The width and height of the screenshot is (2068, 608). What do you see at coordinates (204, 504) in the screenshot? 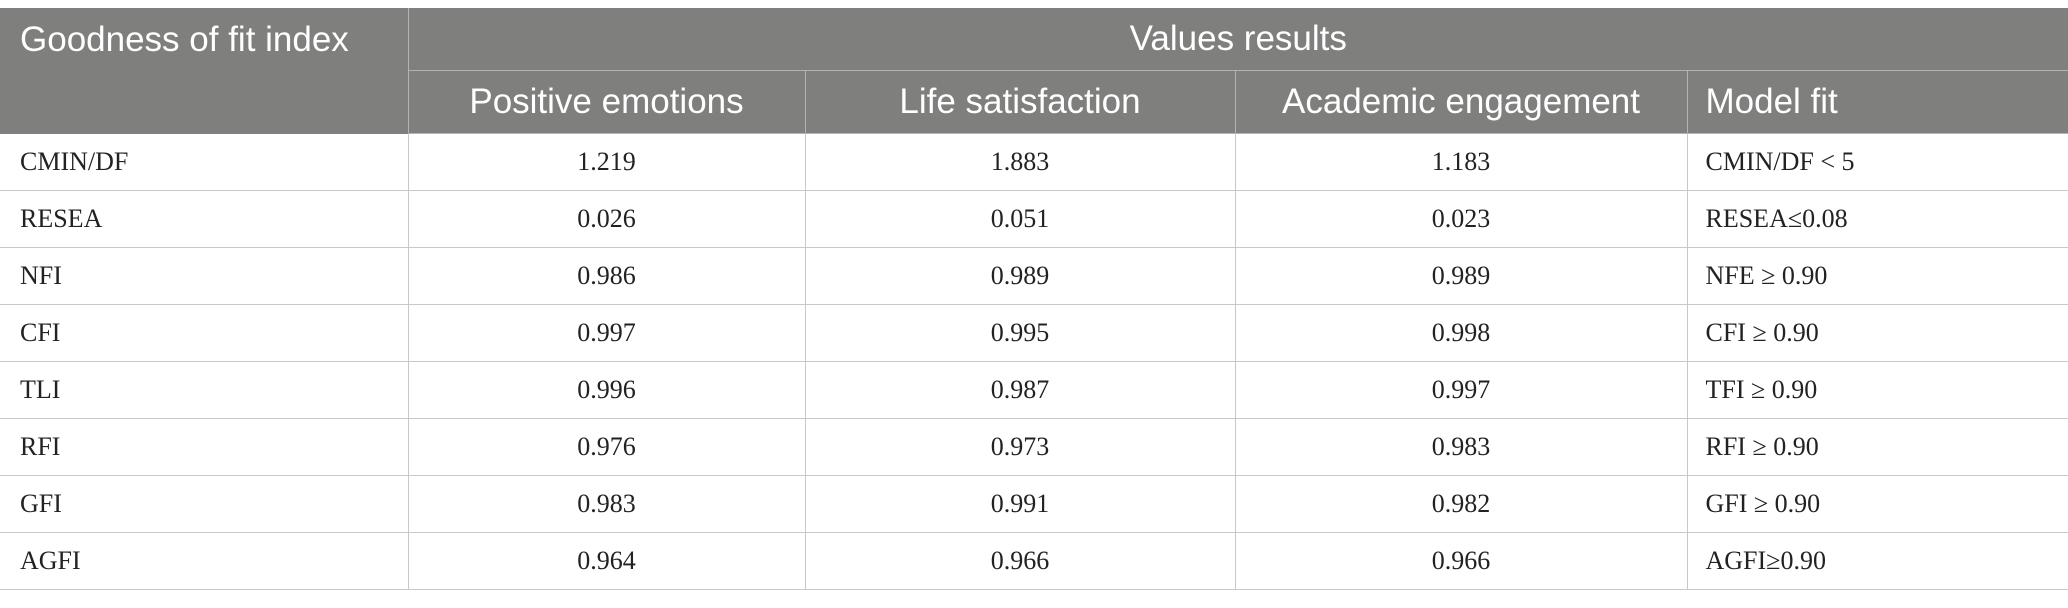
I see `cell-index: GFI` at bounding box center [204, 504].